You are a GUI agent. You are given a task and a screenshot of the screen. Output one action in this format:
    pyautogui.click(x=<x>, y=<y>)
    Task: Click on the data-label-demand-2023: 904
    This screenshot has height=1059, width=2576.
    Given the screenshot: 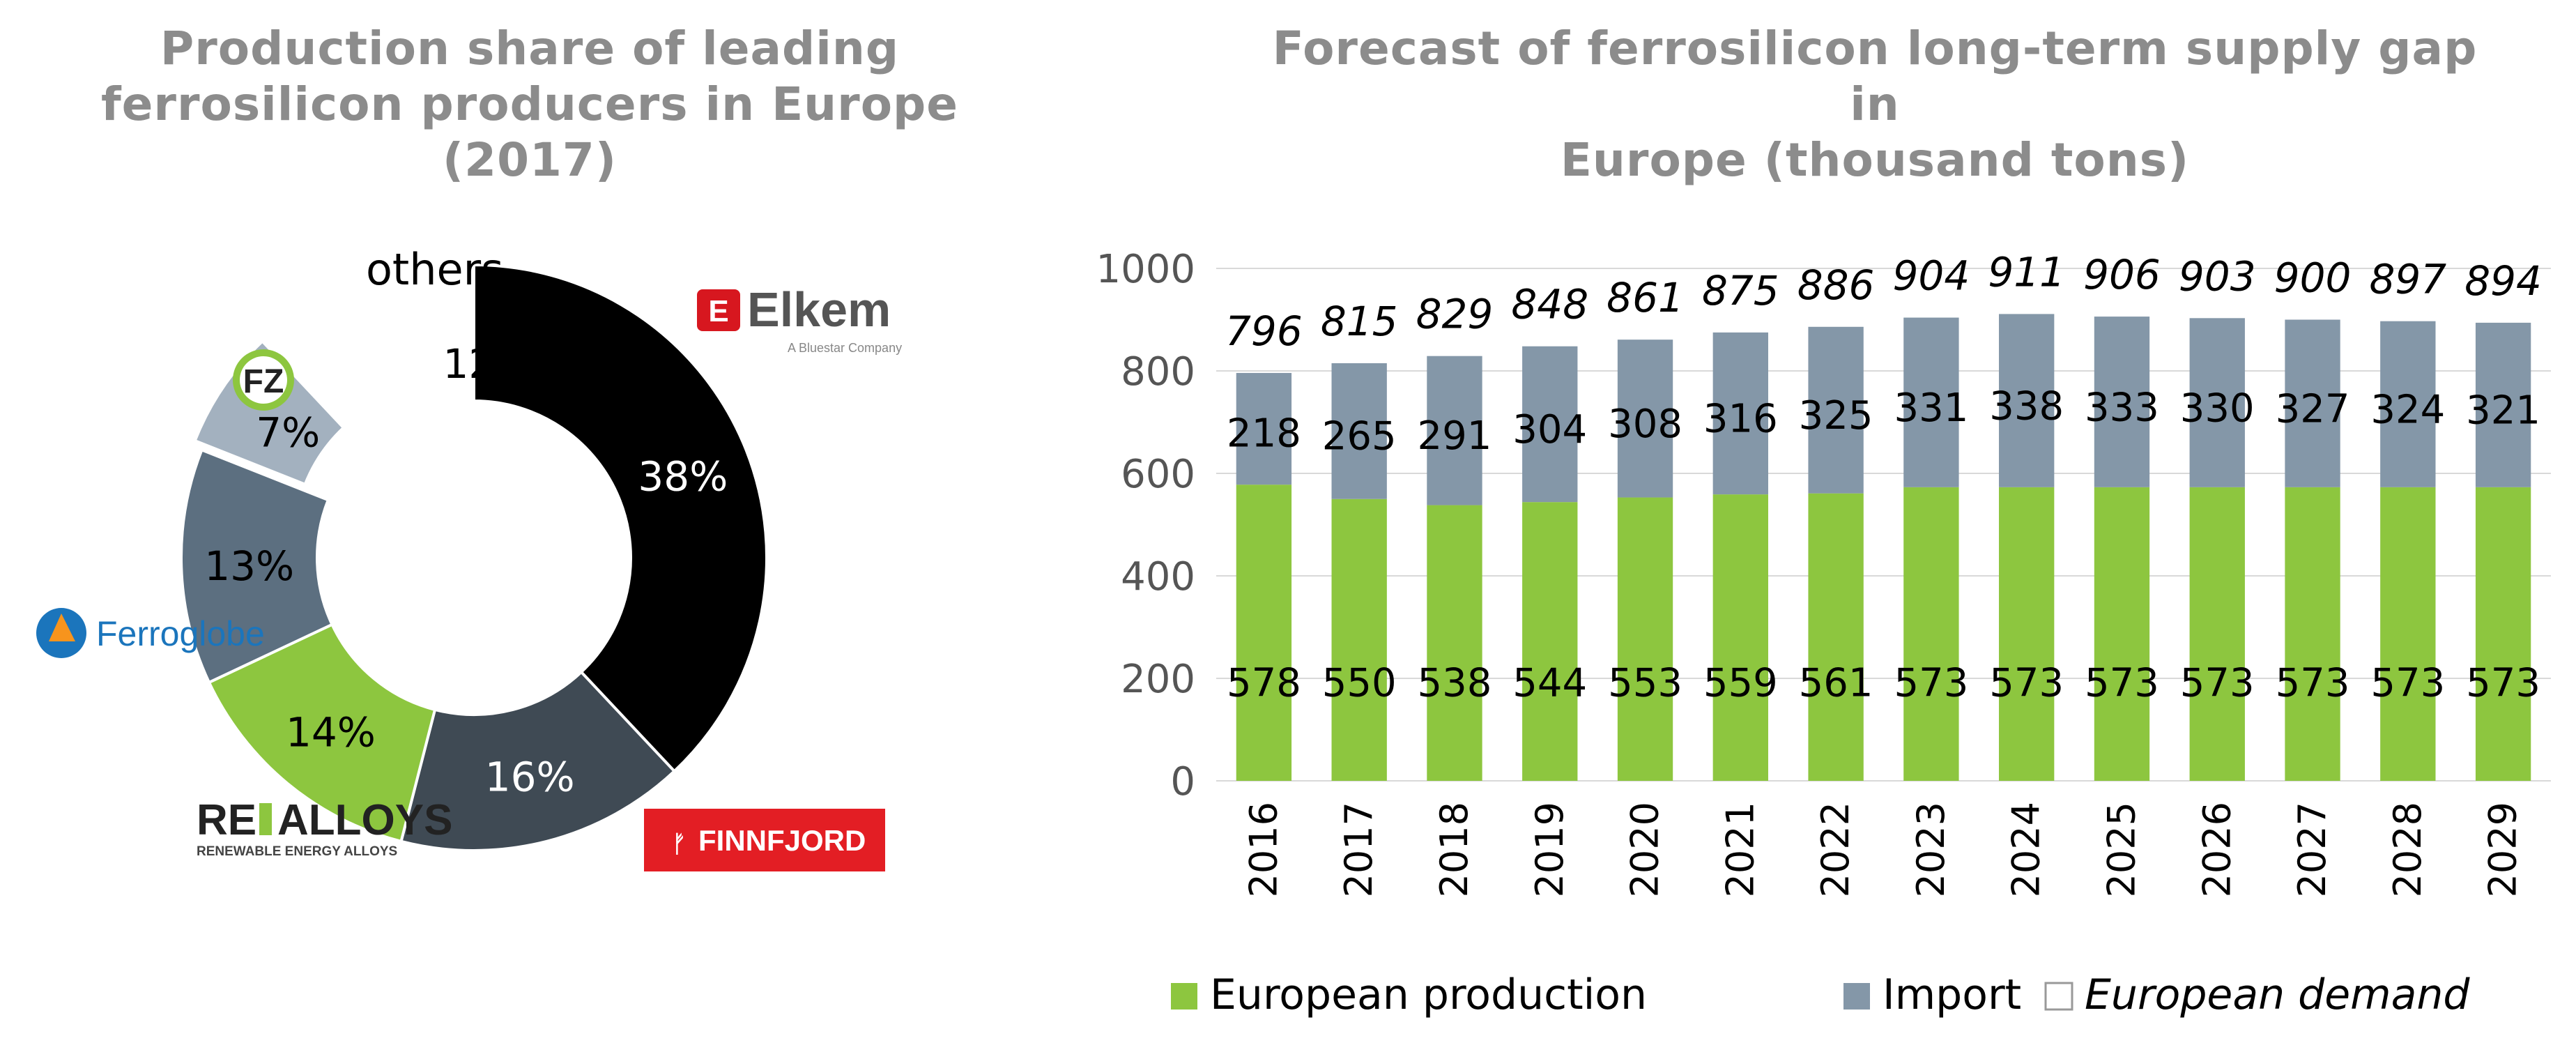 What is the action you would take?
    pyautogui.click(x=1931, y=276)
    